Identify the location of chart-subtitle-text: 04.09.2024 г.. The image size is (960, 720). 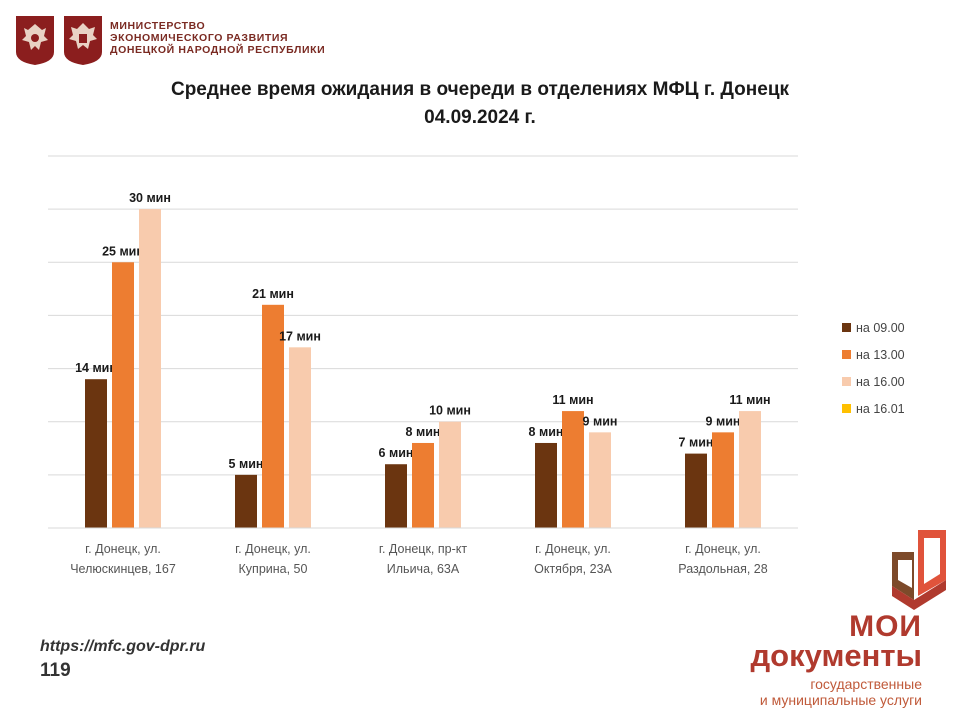
(480, 117).